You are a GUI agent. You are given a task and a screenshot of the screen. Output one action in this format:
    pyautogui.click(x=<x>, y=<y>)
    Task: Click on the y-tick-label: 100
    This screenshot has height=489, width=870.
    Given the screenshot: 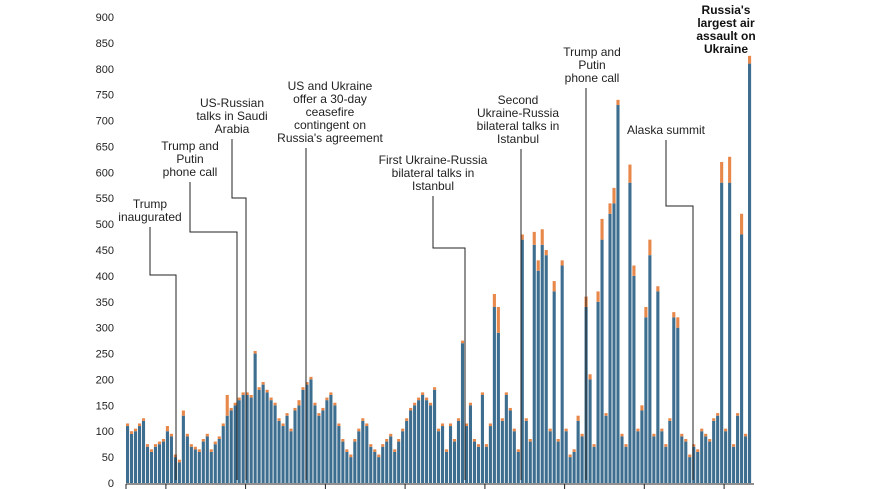 What is the action you would take?
    pyautogui.click(x=105, y=432)
    